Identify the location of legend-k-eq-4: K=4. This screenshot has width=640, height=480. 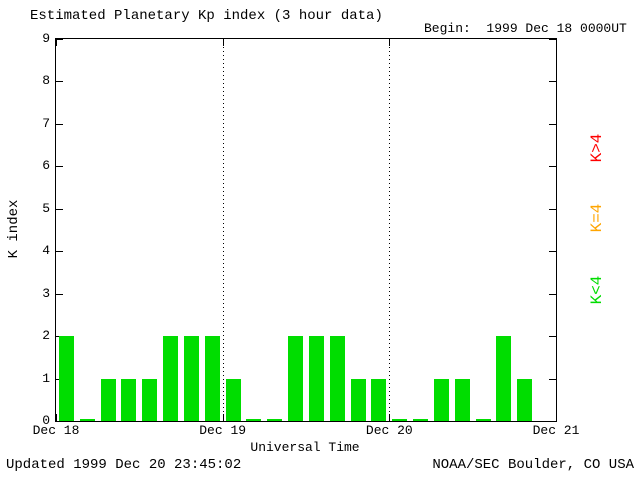
(597, 218).